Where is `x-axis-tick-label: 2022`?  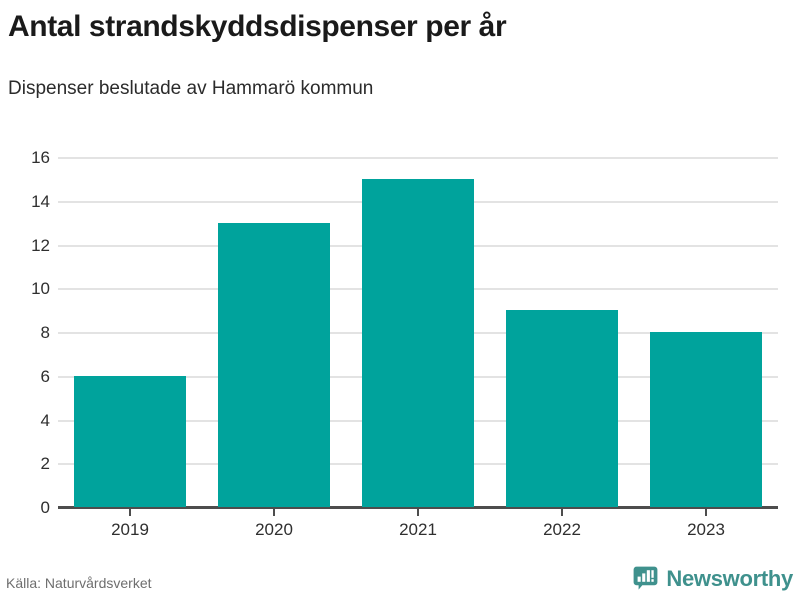 x-axis-tick-label: 2022 is located at coordinates (562, 529).